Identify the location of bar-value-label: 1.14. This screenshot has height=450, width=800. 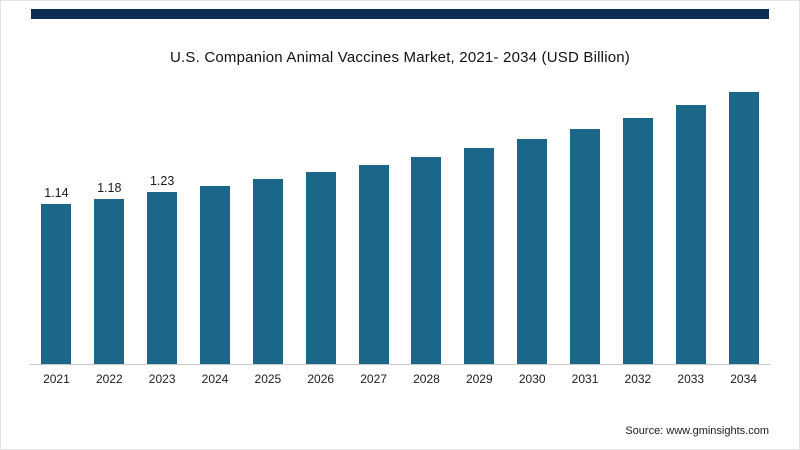
(56, 193).